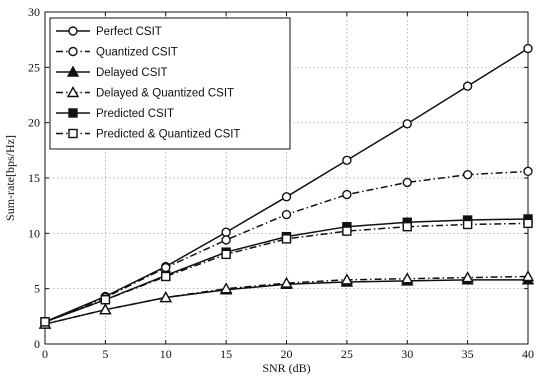 This screenshot has width=537, height=377. I want to click on legend-entry: Predicted CSIT, so click(115, 114).